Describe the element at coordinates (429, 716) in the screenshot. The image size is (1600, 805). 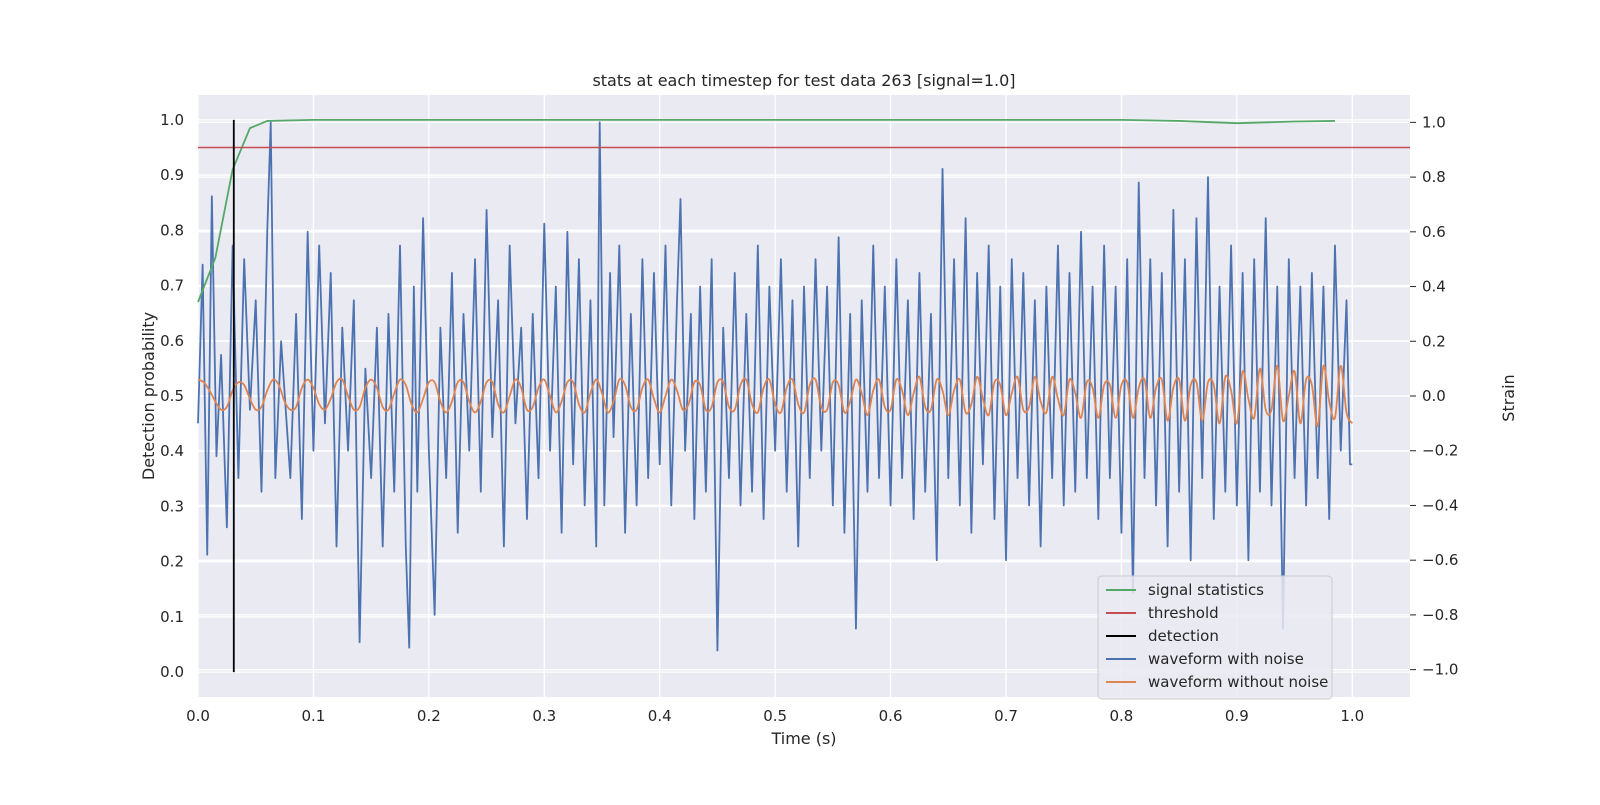
I see `x-tick-label: 0.2` at that location.